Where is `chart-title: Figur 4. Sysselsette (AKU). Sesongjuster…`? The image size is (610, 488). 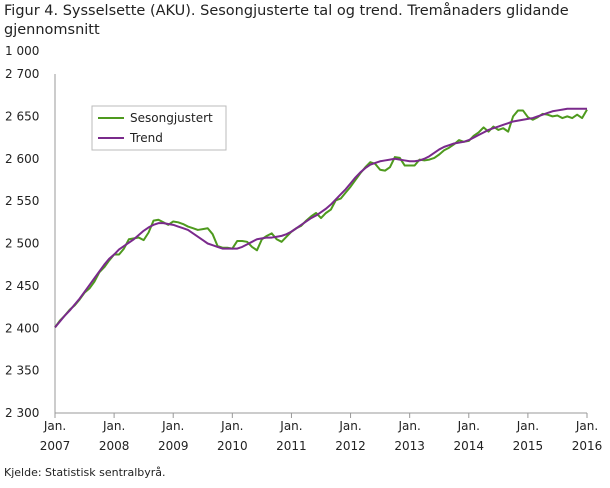 chart-title: Figur 4. Sysselsette (AKU). Sesongjuster… is located at coordinates (286, 20).